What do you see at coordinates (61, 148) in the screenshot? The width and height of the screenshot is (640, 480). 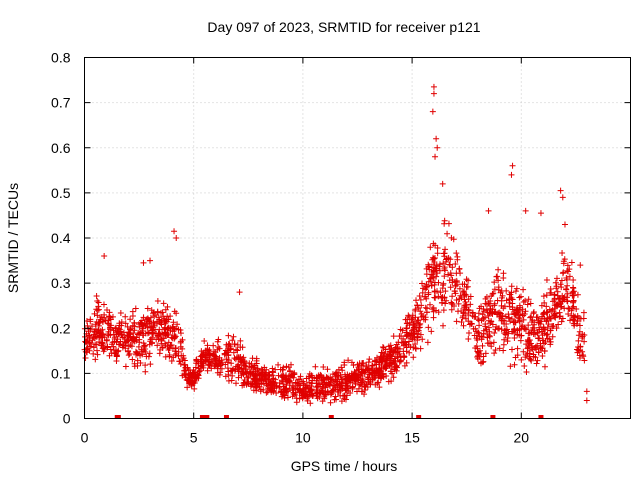 I see `y-tick-label: 0.6` at bounding box center [61, 148].